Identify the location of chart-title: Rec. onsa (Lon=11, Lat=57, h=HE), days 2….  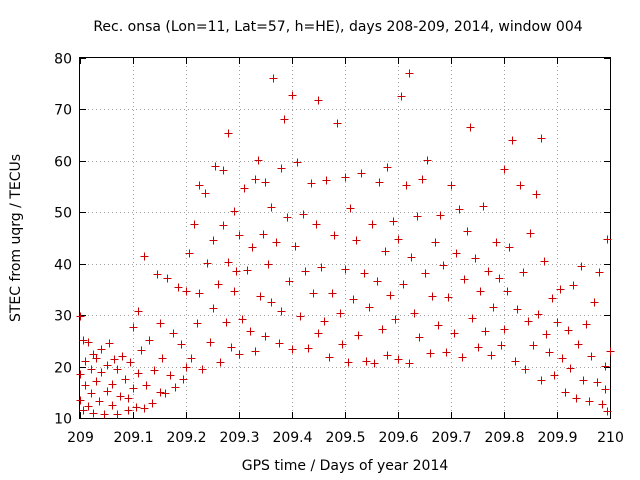
(337, 27).